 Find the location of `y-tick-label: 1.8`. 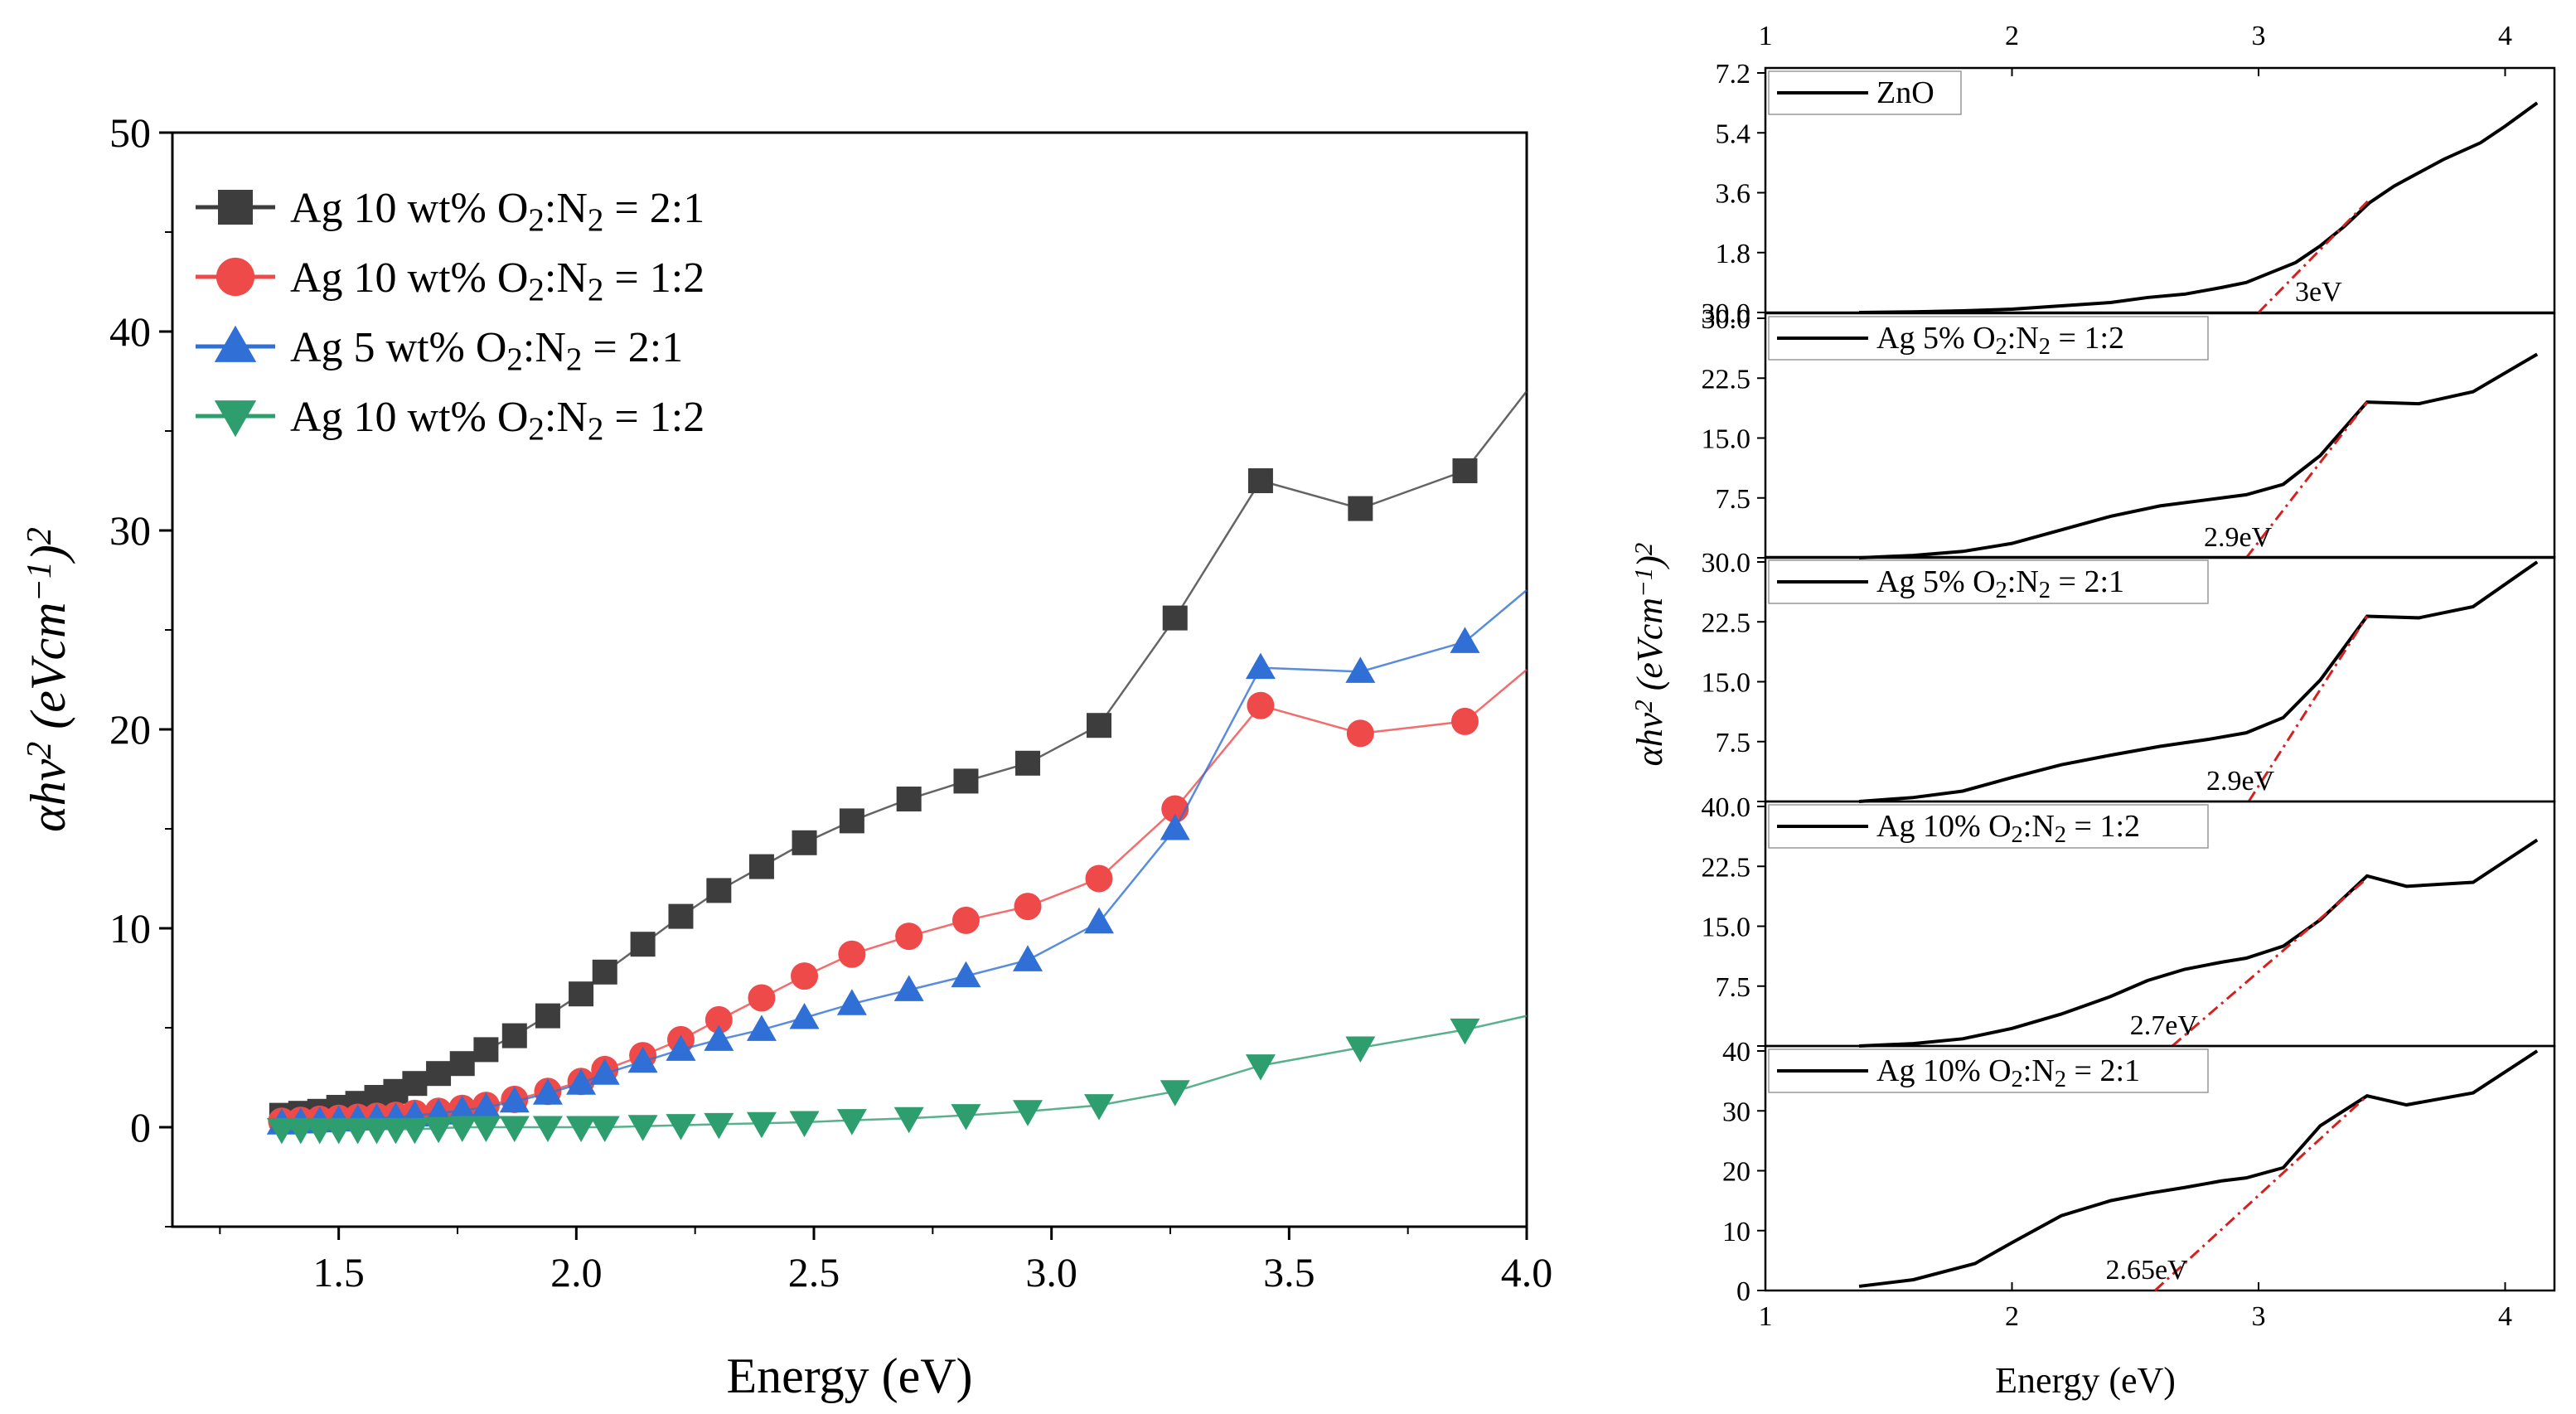

y-tick-label: 1.8 is located at coordinates (1734, 254).